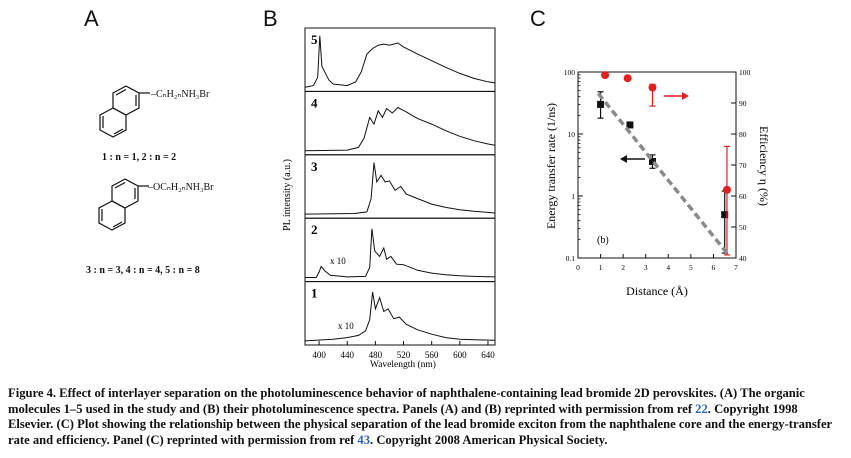  I want to click on panel-b-annotation-x10-stack1: x 10, so click(346, 326).